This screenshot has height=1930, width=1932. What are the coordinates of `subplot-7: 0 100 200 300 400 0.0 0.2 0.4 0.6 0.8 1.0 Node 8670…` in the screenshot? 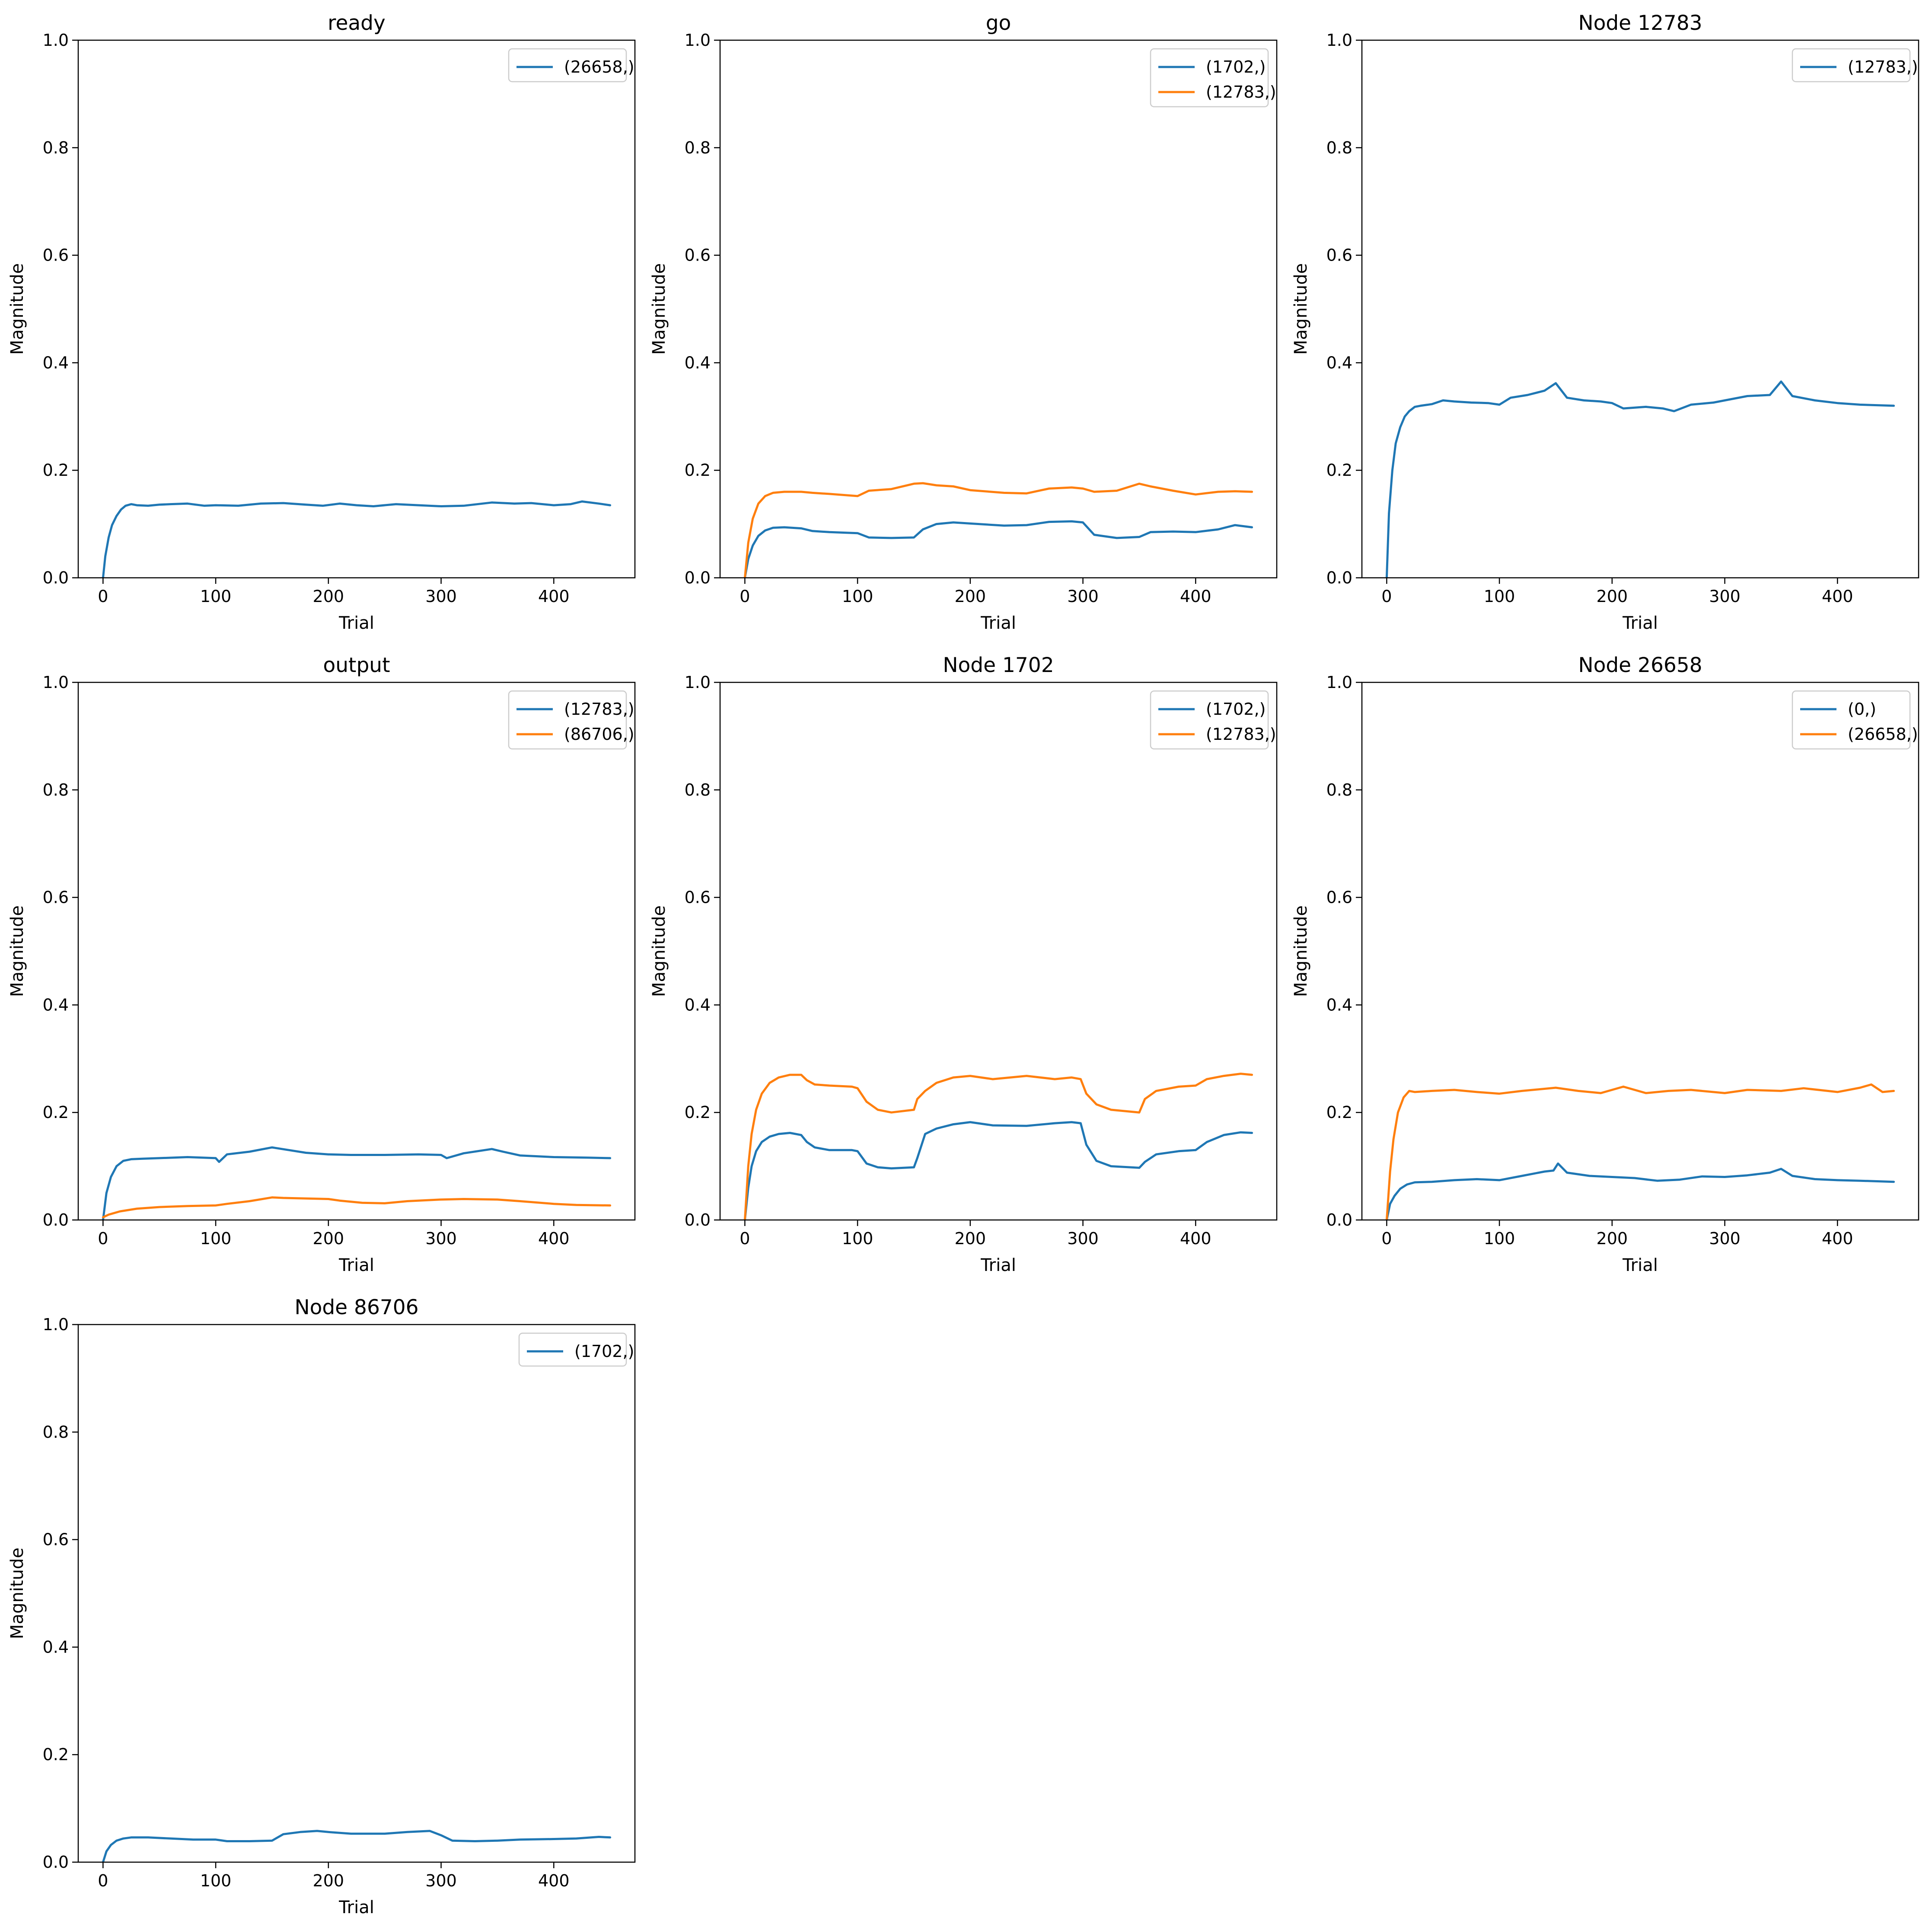 It's located at (321, 1606).